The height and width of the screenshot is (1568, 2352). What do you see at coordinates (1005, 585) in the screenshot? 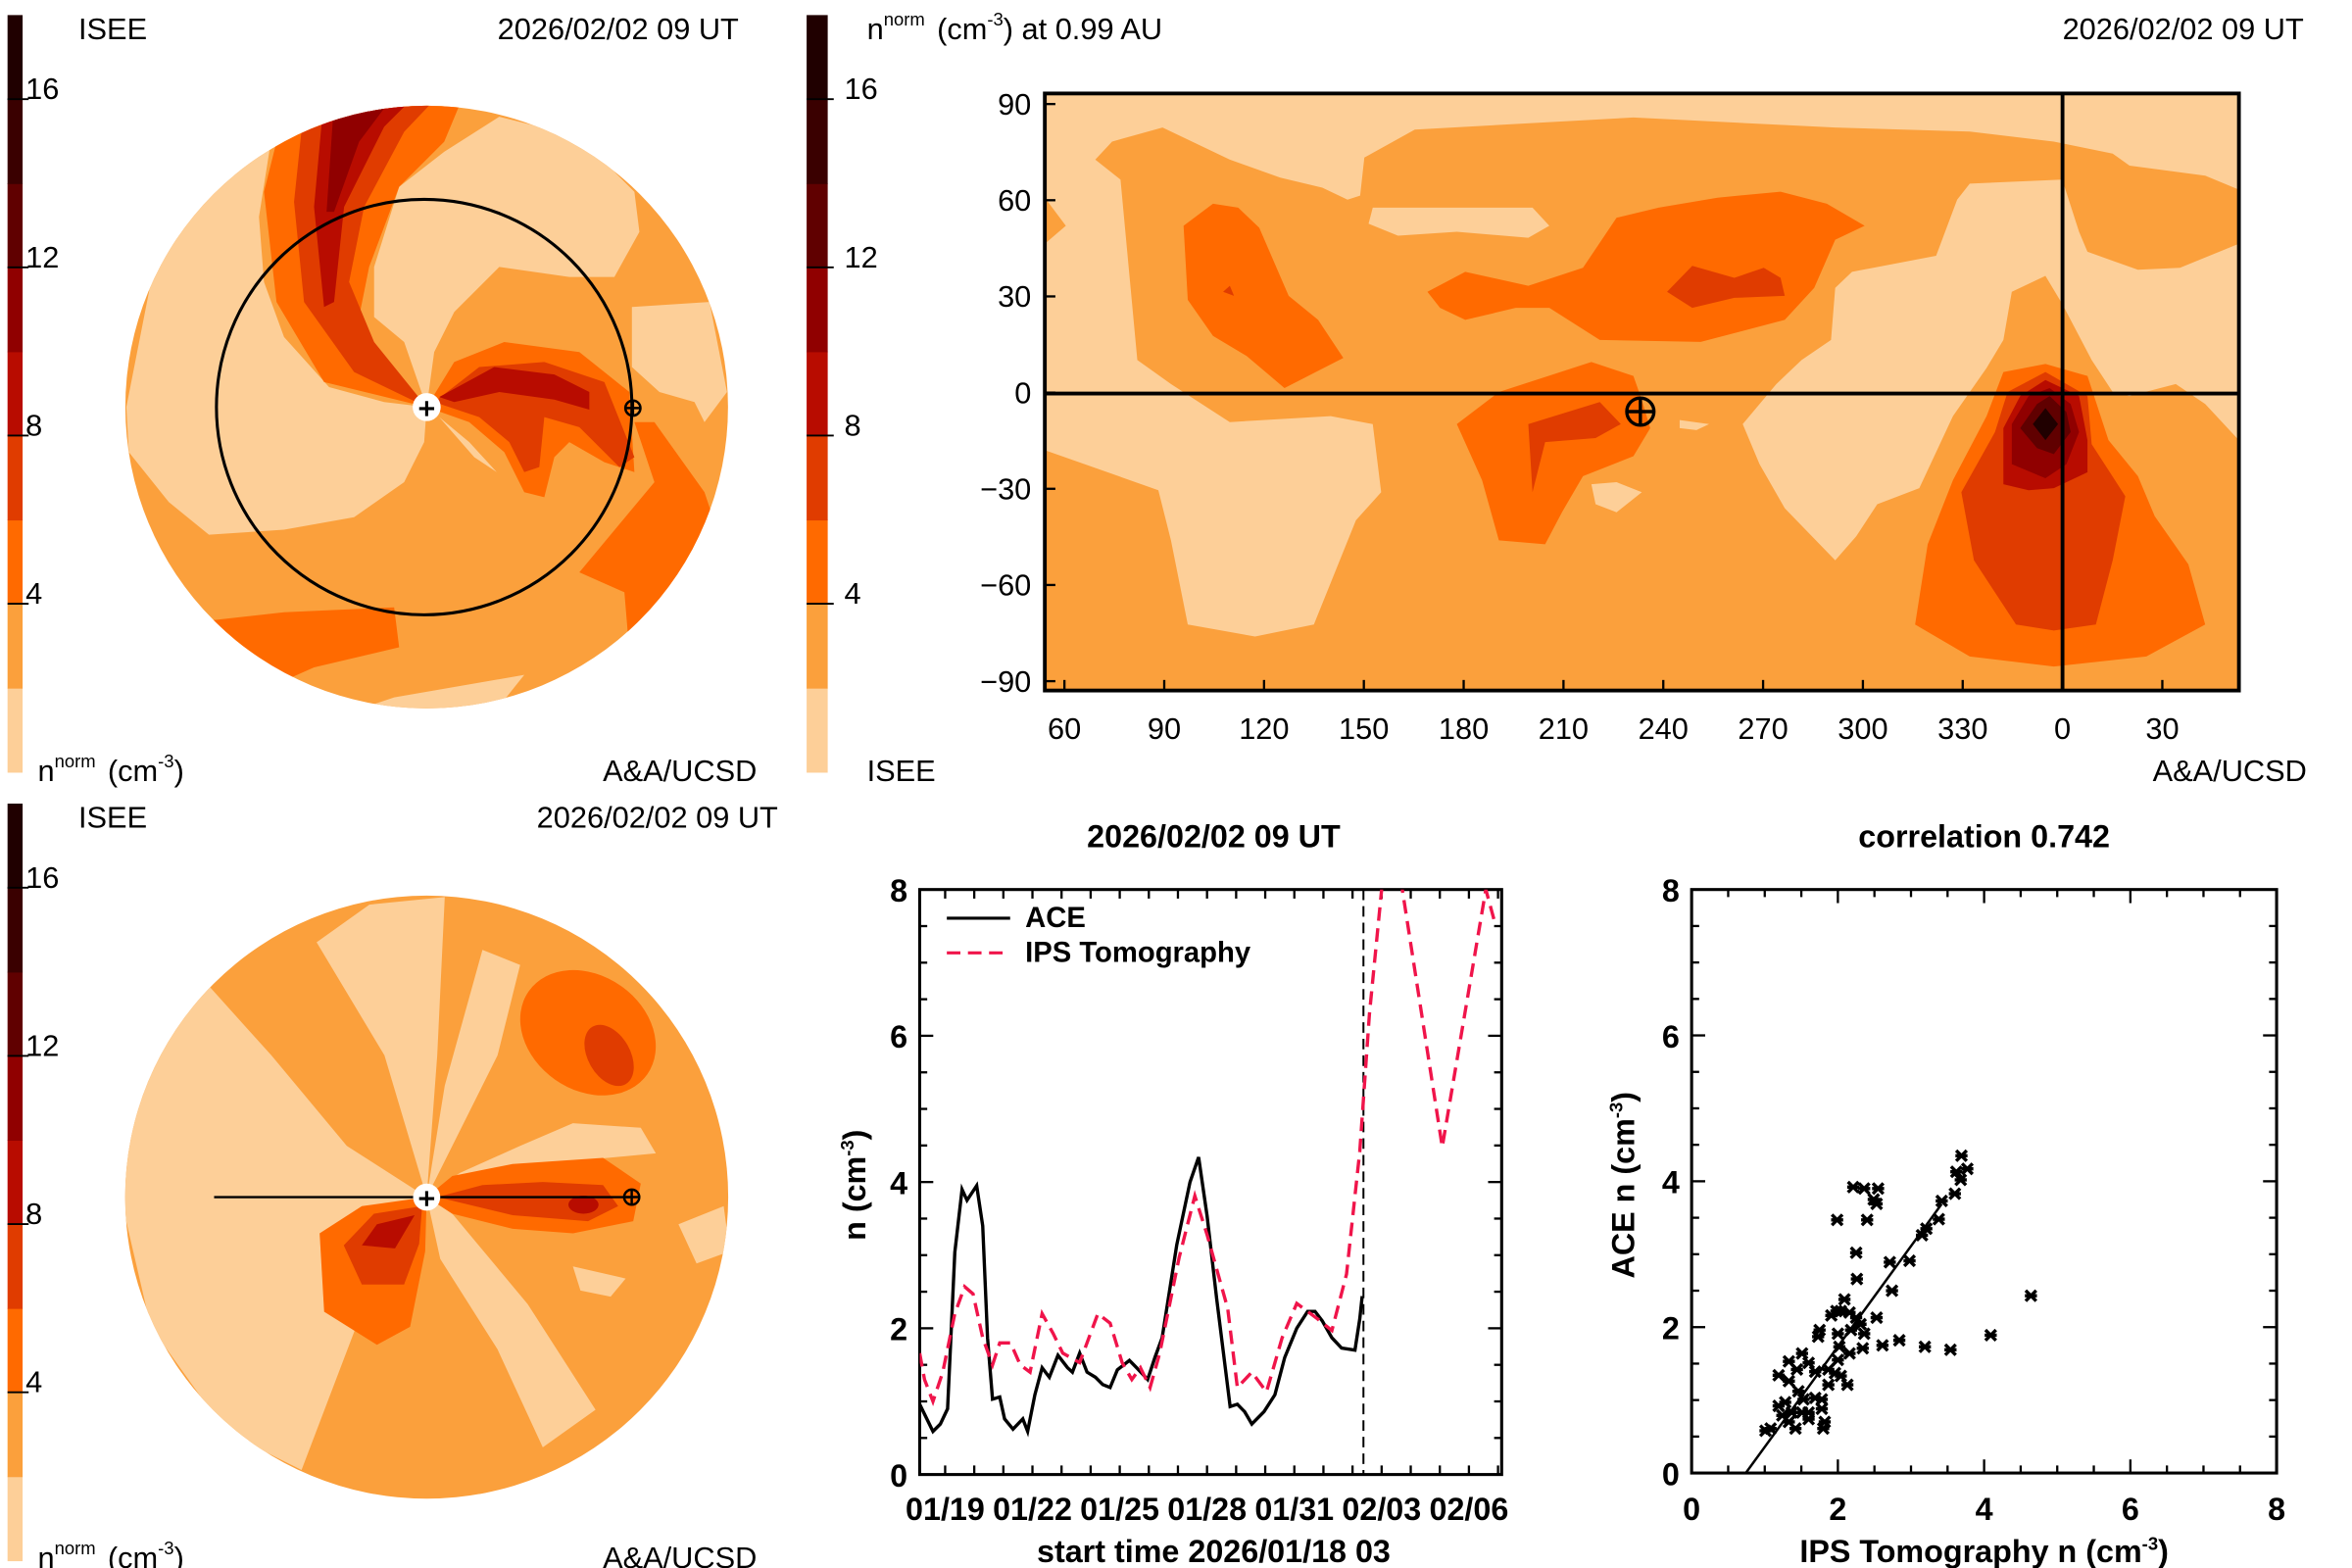
I see `lat-tick-label: −60` at bounding box center [1005, 585].